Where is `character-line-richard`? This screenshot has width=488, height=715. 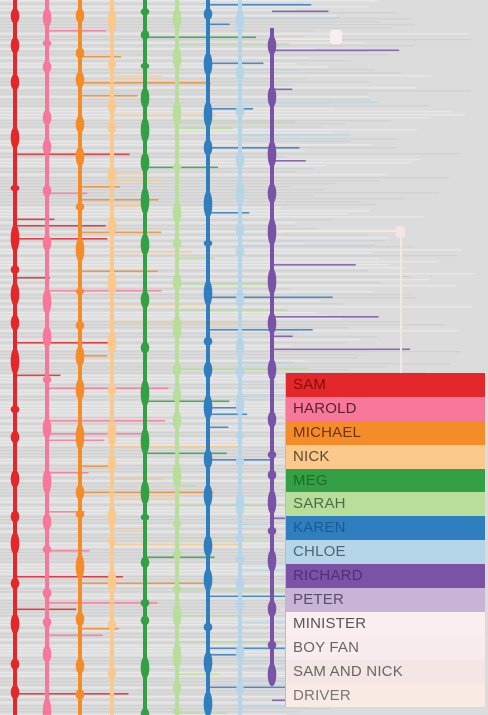
character-line-richard is located at coordinates (272, 354).